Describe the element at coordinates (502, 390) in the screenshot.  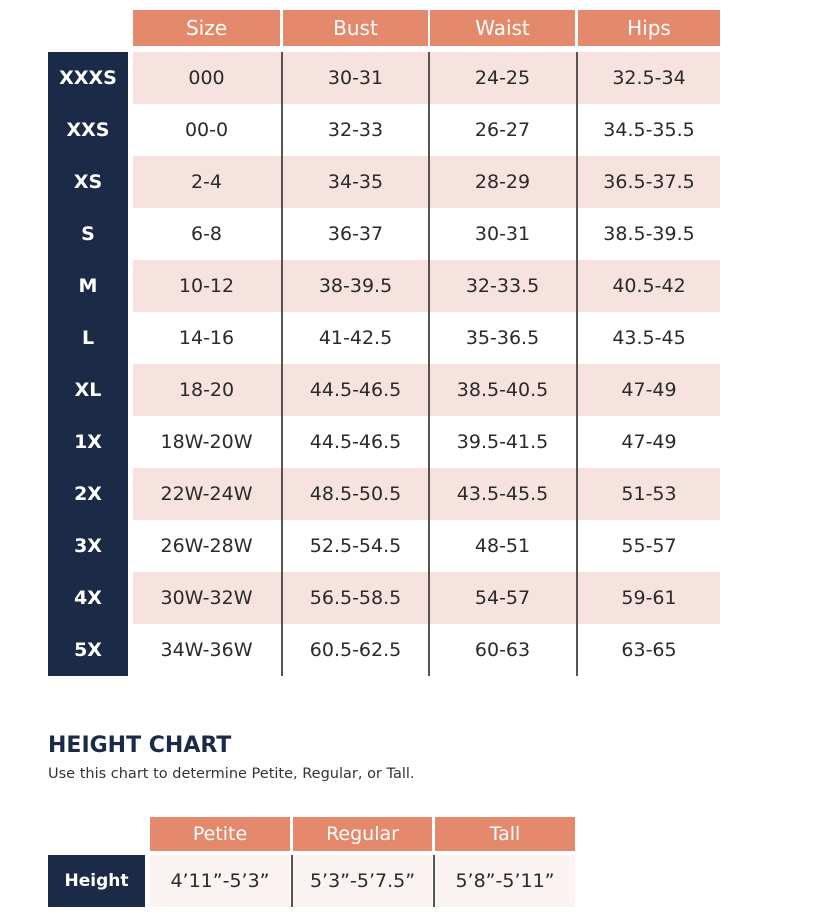
I see `cell: 38.5-40.5` at that location.